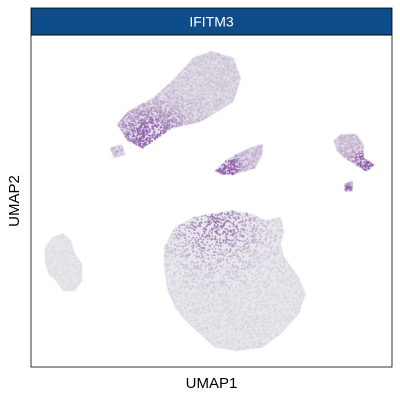  What do you see at coordinates (211, 21) in the screenshot?
I see `strip-background` at bounding box center [211, 21].